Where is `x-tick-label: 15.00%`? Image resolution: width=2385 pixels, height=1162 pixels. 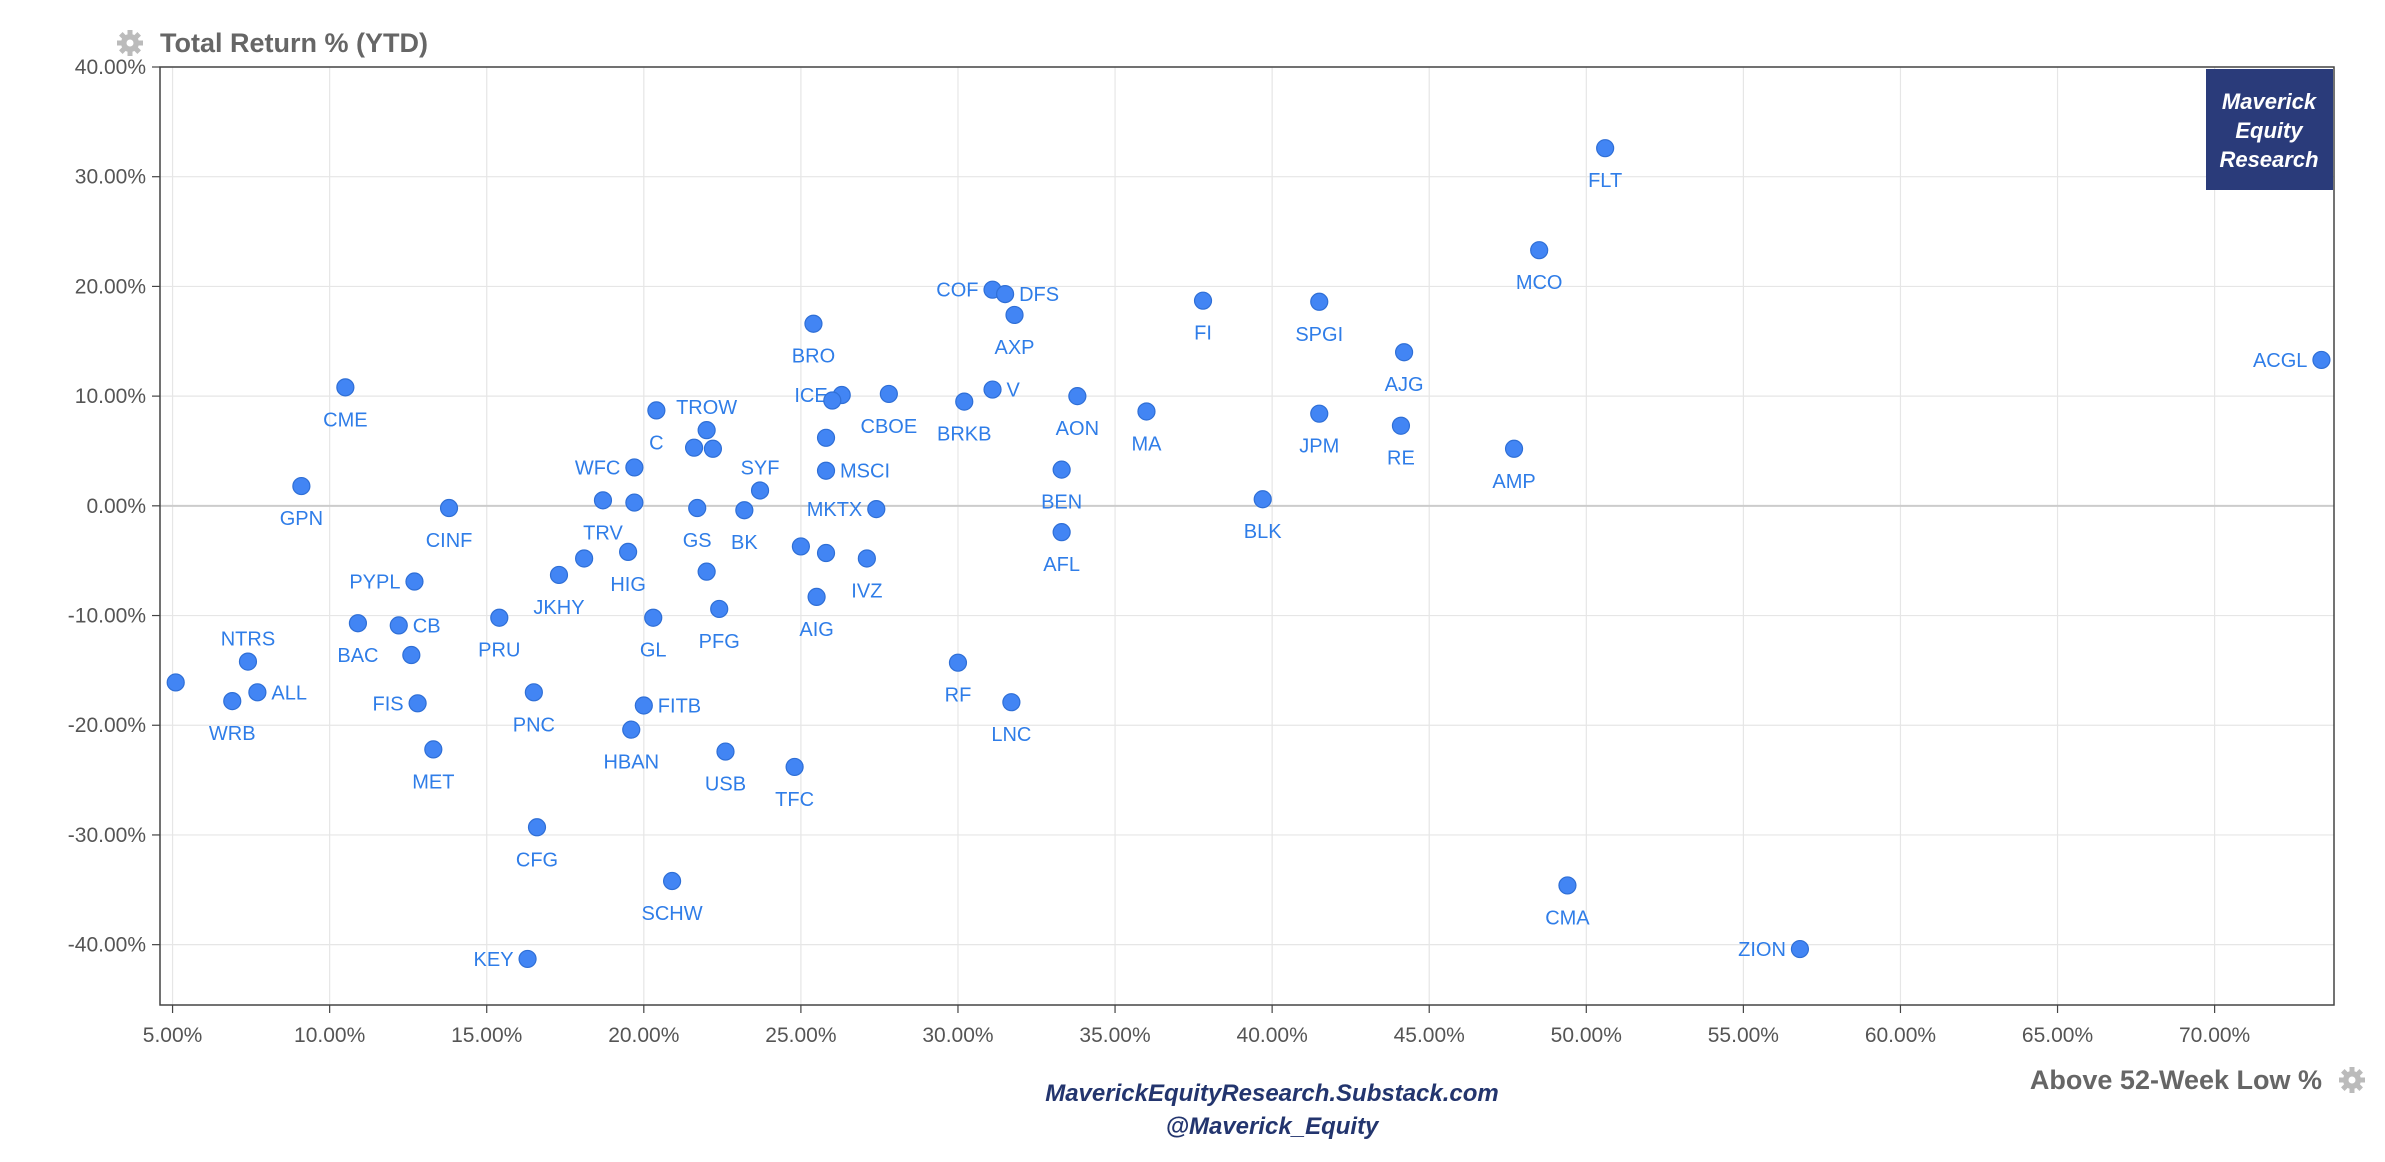
x-tick-label: 15.00% is located at coordinates (486, 1035).